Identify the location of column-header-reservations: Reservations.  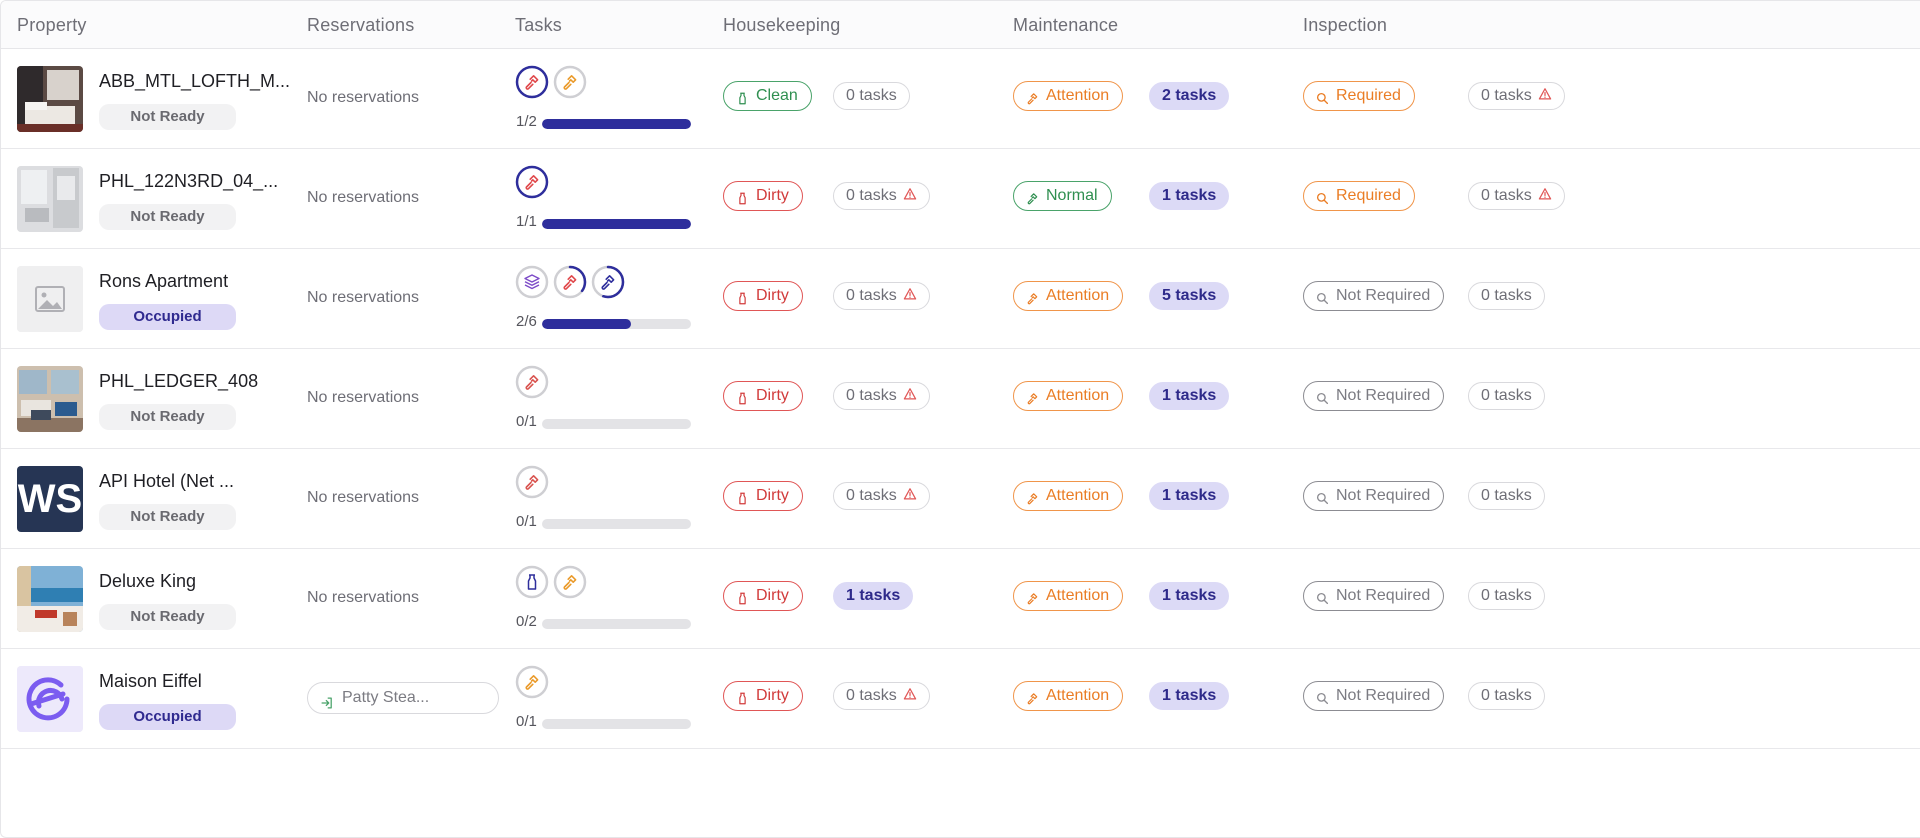
(361, 25).